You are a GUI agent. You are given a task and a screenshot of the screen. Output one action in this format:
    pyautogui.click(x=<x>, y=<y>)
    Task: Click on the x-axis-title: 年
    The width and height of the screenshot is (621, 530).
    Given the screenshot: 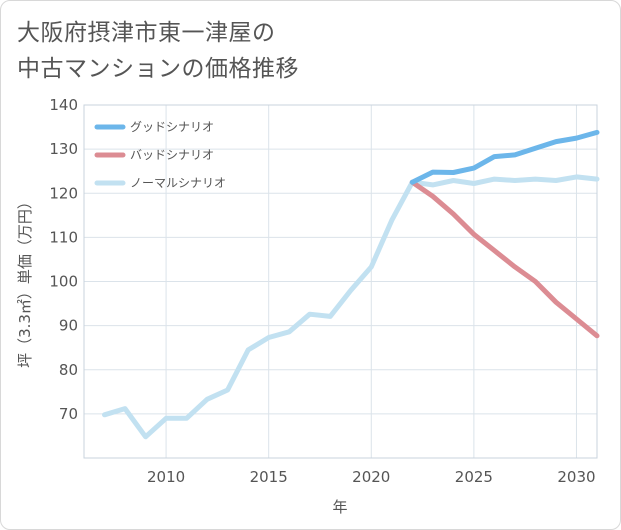 What is the action you would take?
    pyautogui.click(x=339, y=507)
    